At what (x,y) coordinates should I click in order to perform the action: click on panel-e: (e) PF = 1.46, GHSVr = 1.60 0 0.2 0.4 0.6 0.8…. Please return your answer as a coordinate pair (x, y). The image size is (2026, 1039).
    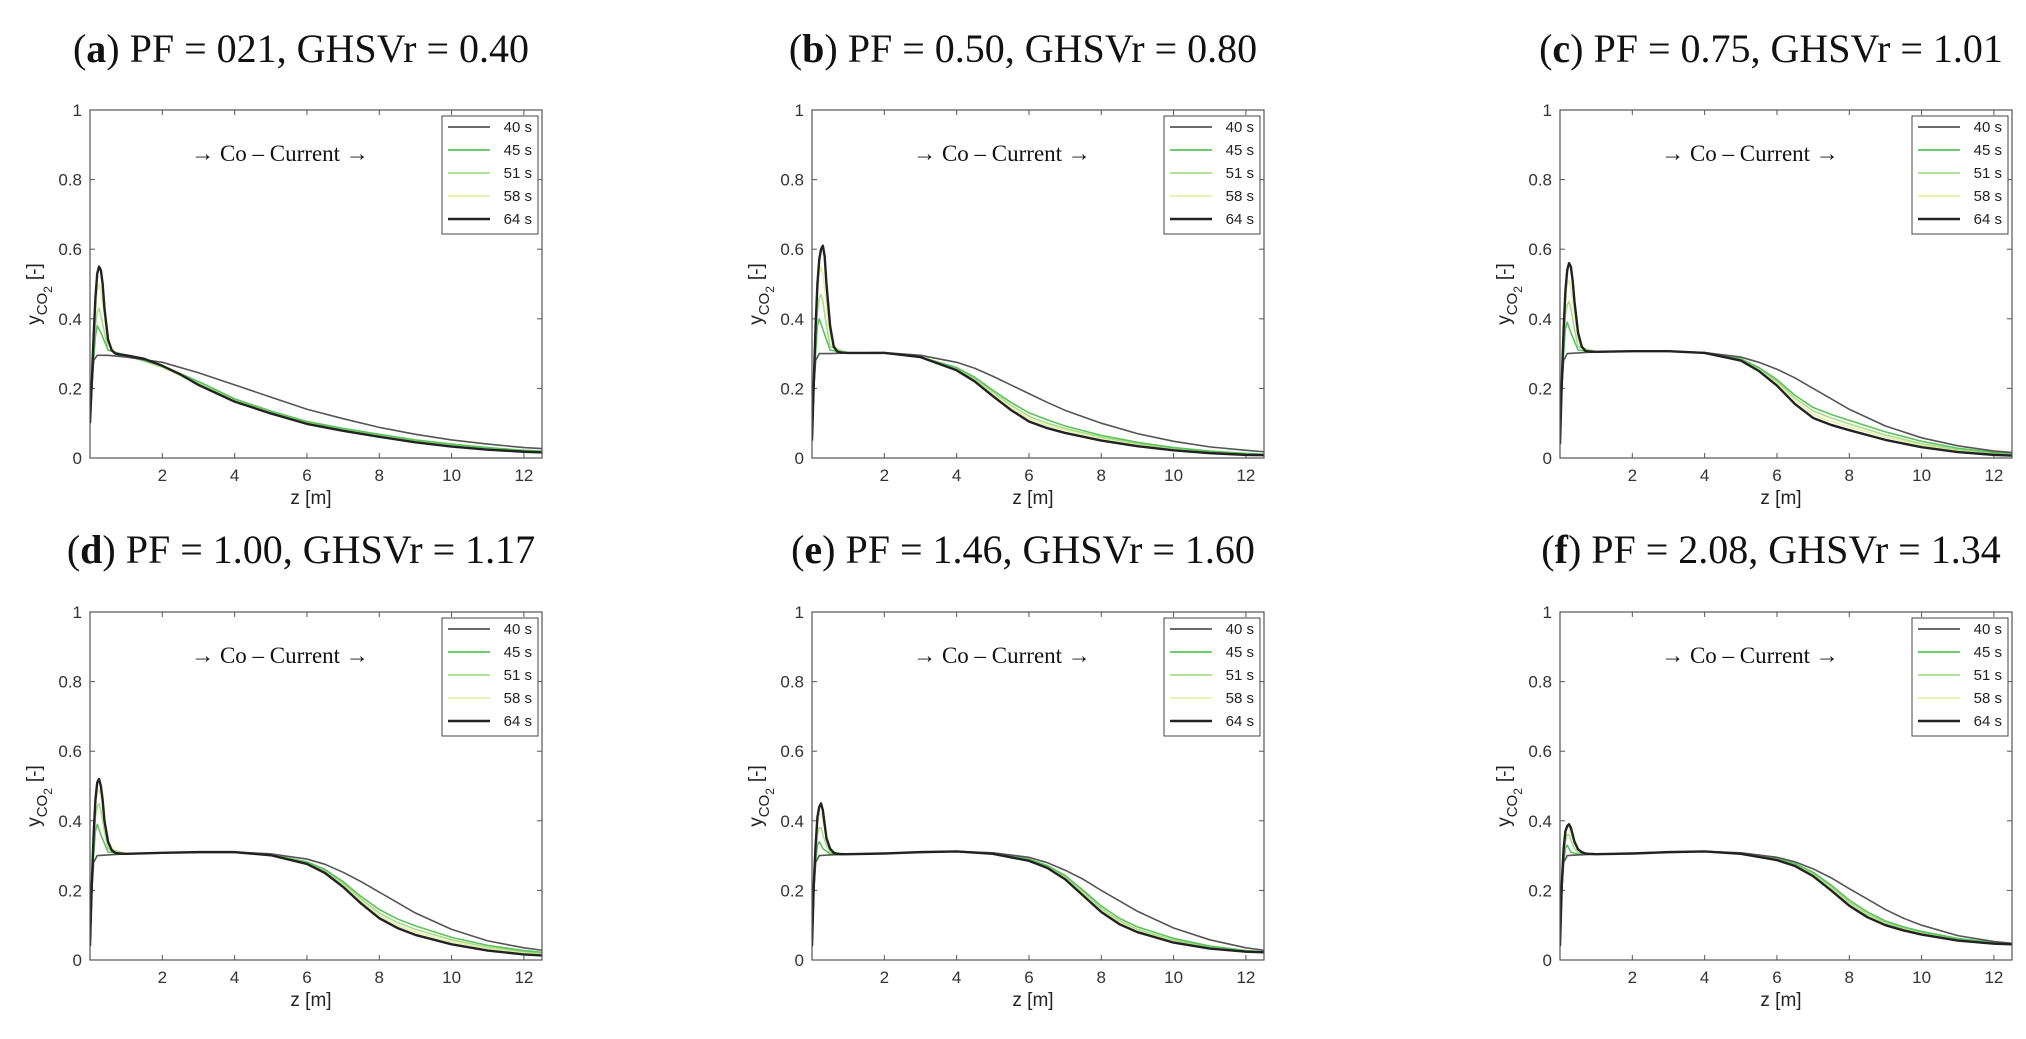
    Looking at the image, I should click on (1005, 769).